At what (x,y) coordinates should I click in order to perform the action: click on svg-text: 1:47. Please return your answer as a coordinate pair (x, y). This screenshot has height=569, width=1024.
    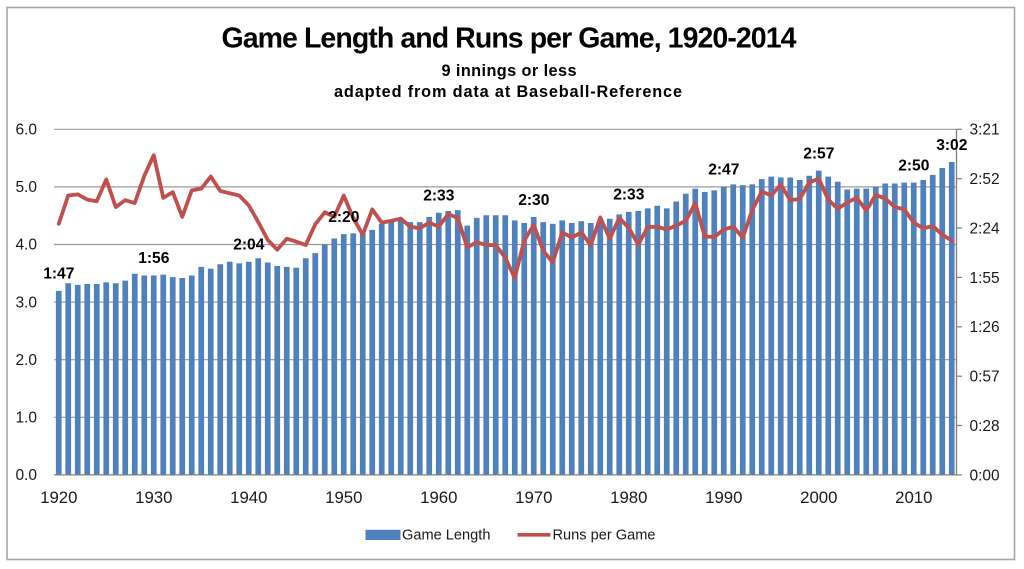
    Looking at the image, I should click on (58, 274).